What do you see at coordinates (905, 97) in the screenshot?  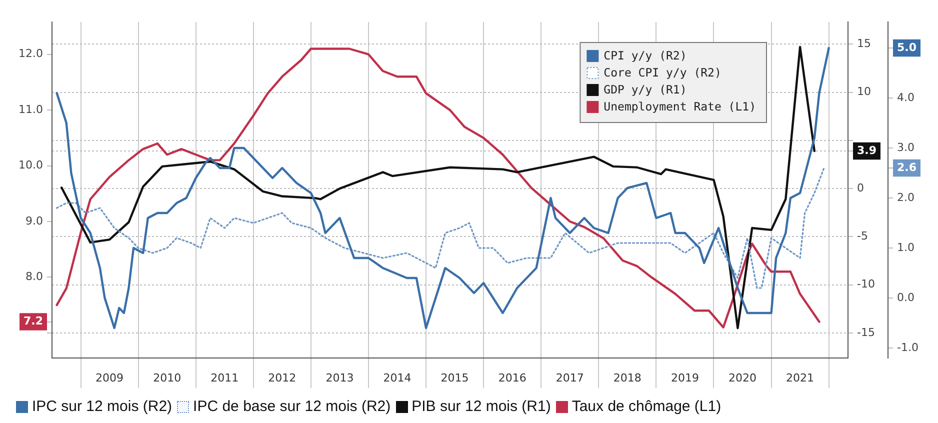 I see `y3-tick-label: 4.0` at bounding box center [905, 97].